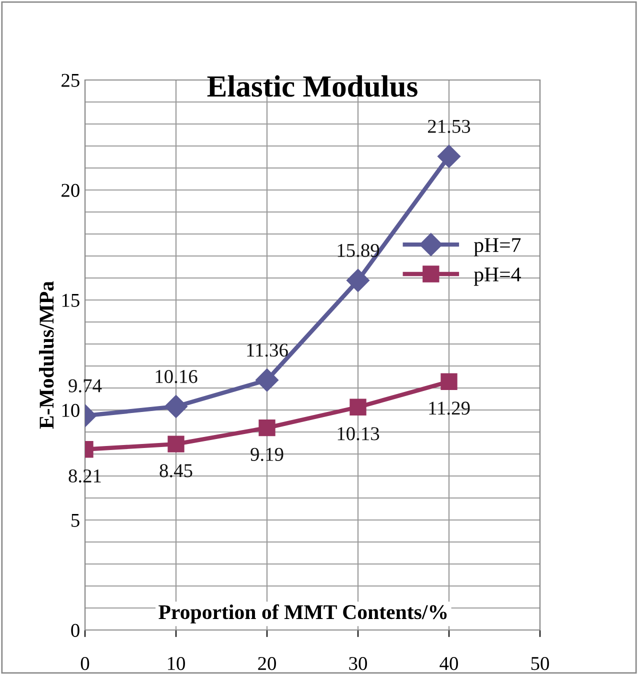 Image resolution: width=638 pixels, height=675 pixels. I want to click on data-label: 11.36, so click(267, 350).